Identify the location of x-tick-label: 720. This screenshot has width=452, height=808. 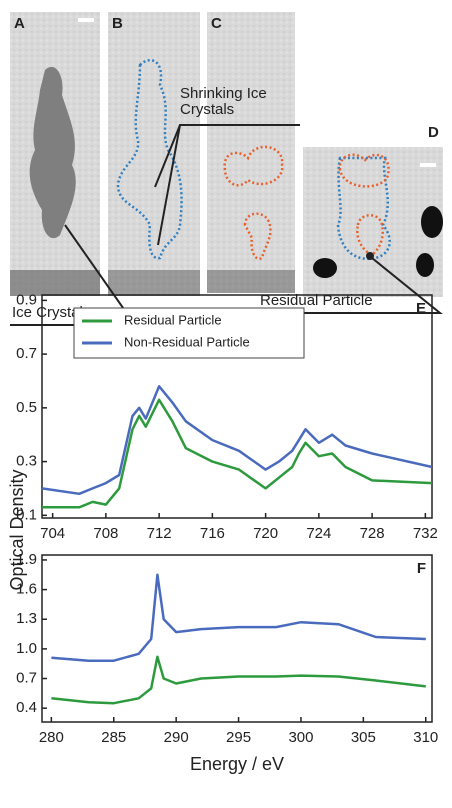
(265, 533).